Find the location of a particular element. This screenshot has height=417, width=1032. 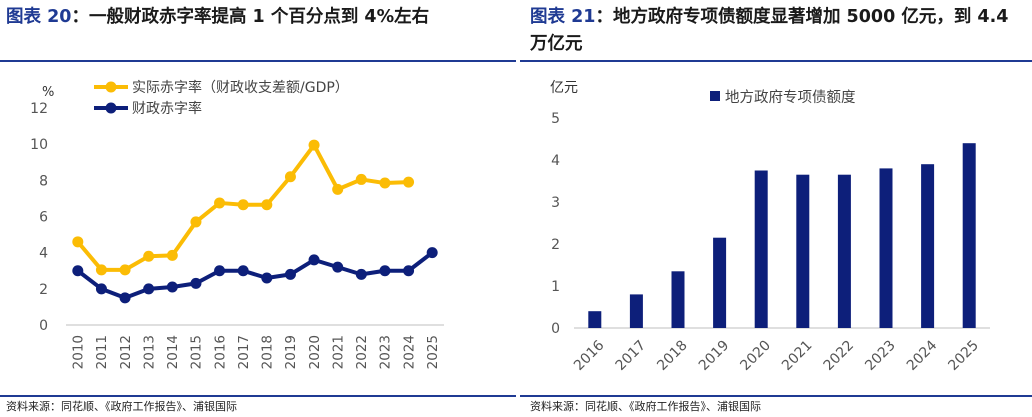

figure-21-caption: ：地方政府专项债额度显著增加 5000 亿元，到 4.4 万亿元 is located at coordinates (769, 30).